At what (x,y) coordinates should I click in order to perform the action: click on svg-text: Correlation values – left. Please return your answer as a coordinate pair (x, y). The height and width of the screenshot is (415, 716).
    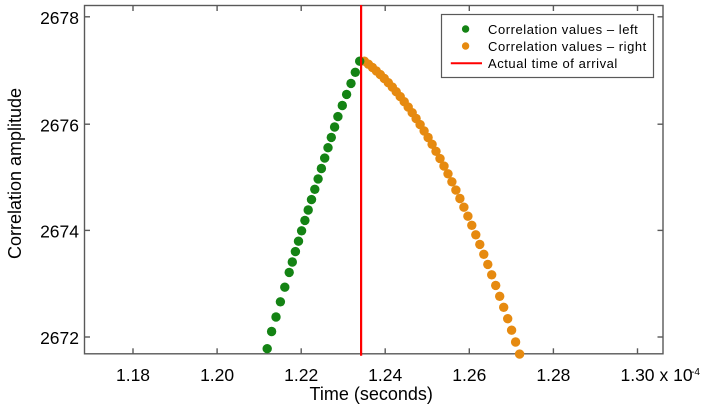
    Looking at the image, I should click on (563, 29).